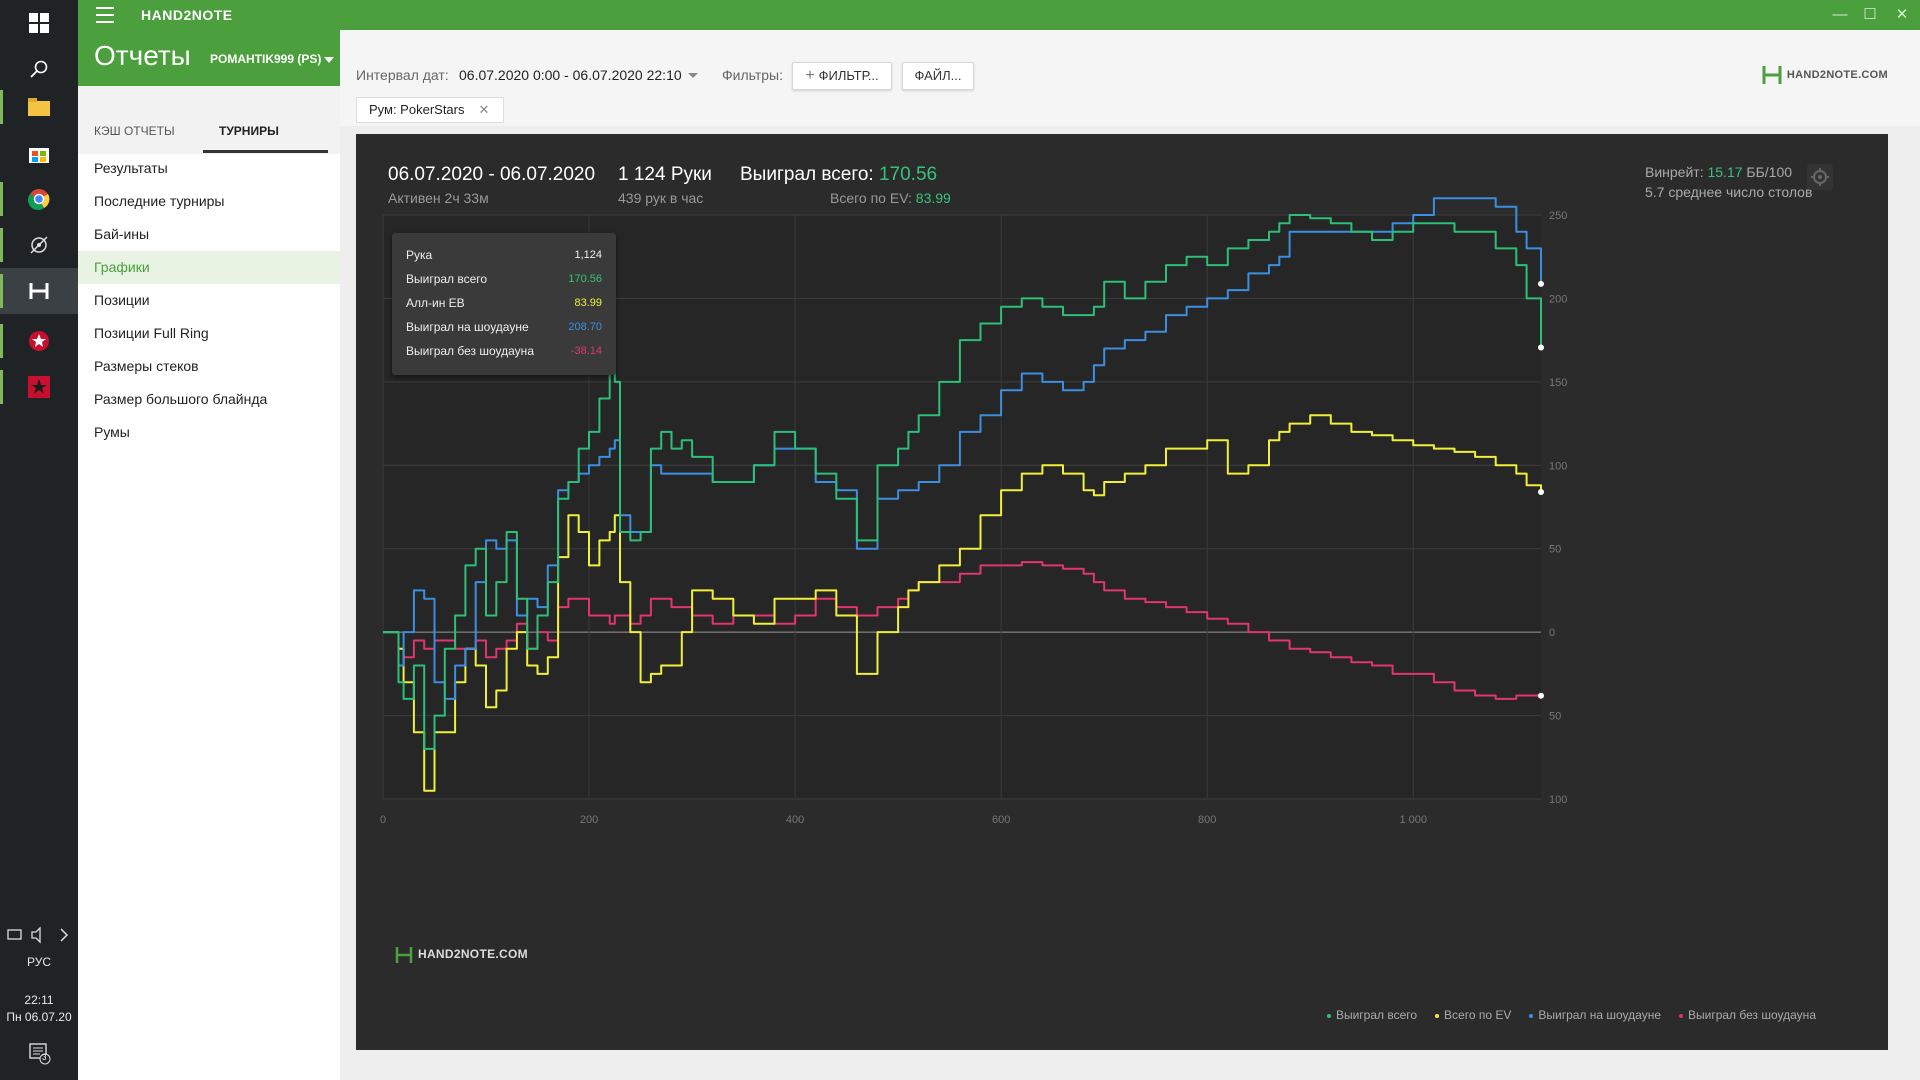  Describe the element at coordinates (1413, 820) in the screenshot. I see `x-tick-label: 1 000` at that location.